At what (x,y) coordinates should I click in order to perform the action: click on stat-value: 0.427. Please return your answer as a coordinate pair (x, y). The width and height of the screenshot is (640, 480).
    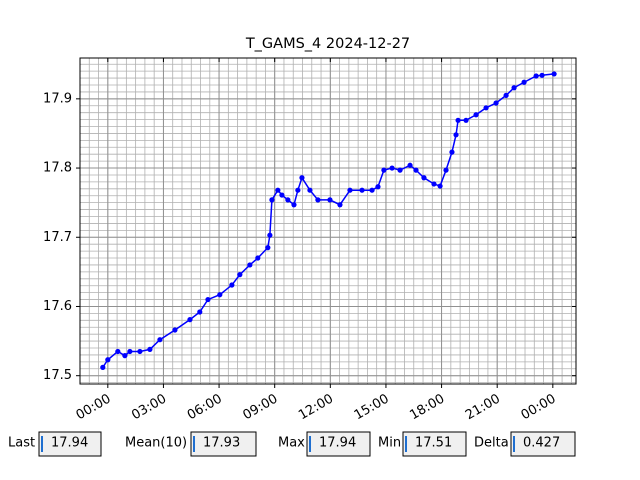
    Looking at the image, I should click on (541, 443).